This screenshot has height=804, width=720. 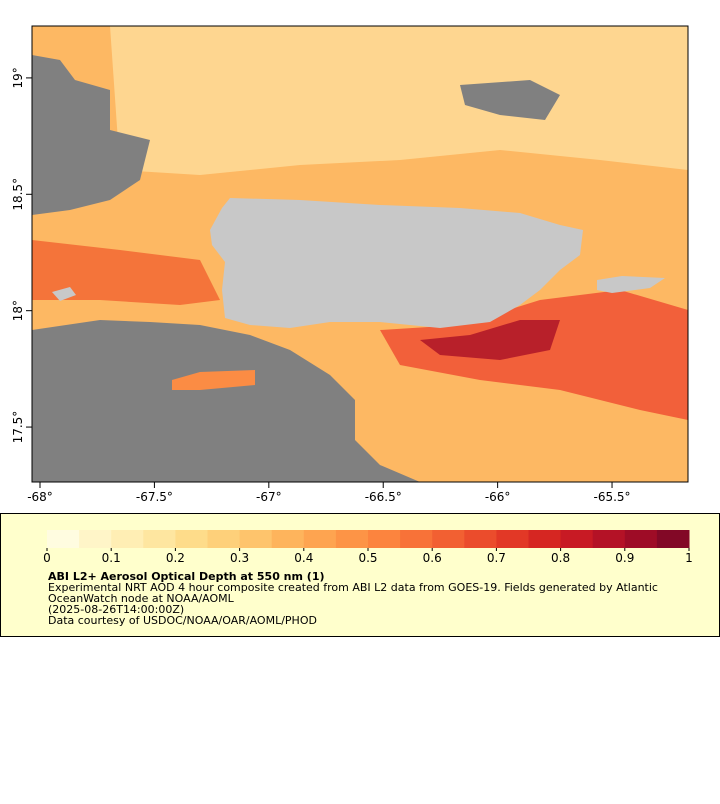 What do you see at coordinates (239, 558) in the screenshot?
I see `colorbar-tick-label: 0.3` at bounding box center [239, 558].